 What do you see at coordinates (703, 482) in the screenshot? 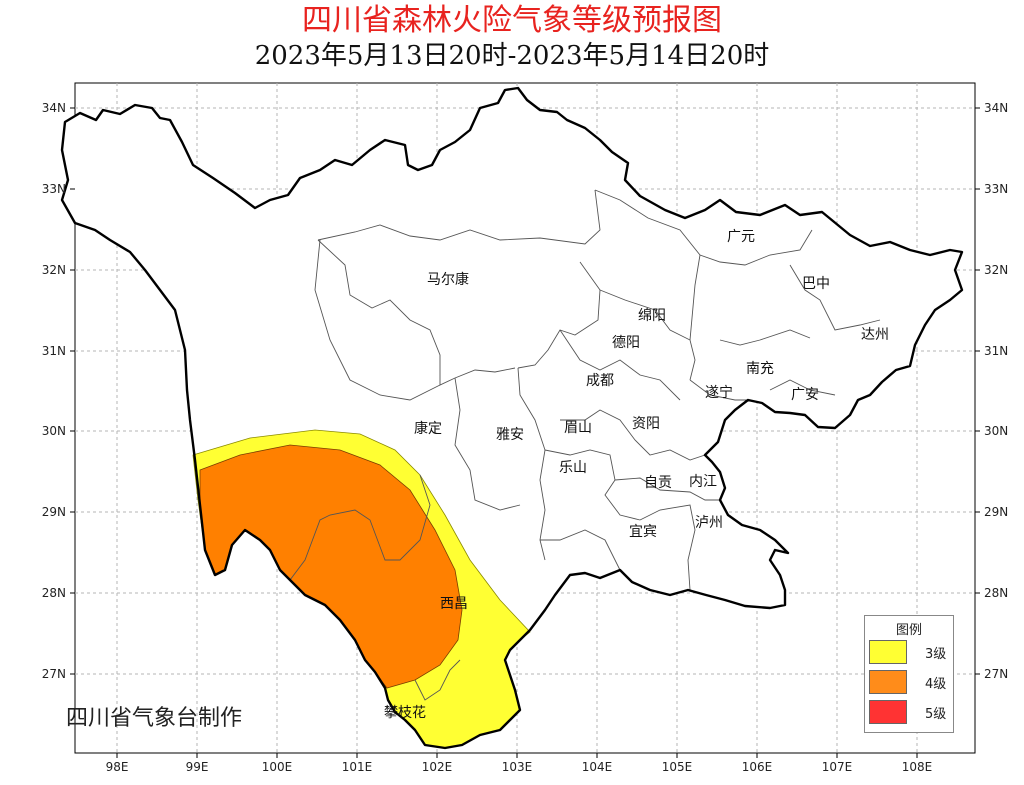
I see `city-label-neijiang: 内江` at bounding box center [703, 482].